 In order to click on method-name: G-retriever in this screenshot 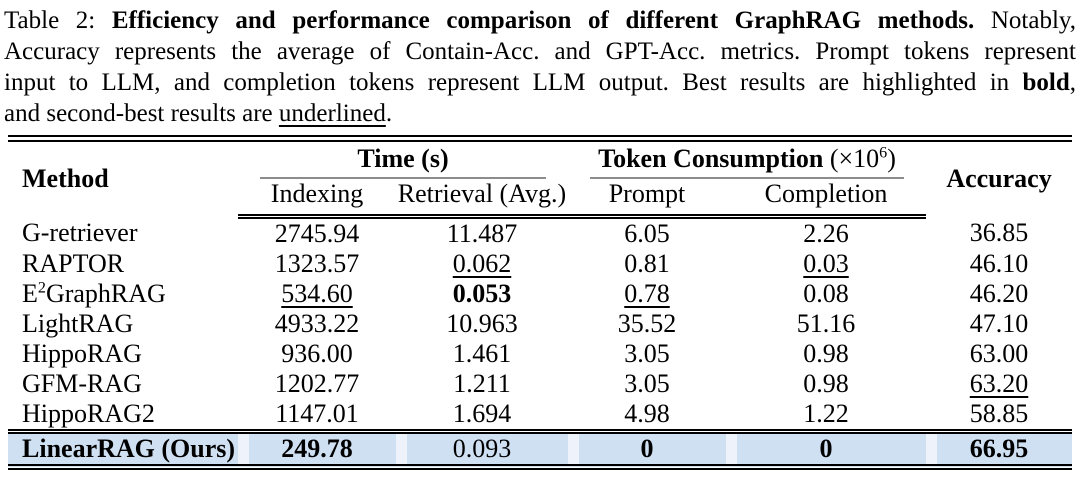, I will do `click(123, 233)`.